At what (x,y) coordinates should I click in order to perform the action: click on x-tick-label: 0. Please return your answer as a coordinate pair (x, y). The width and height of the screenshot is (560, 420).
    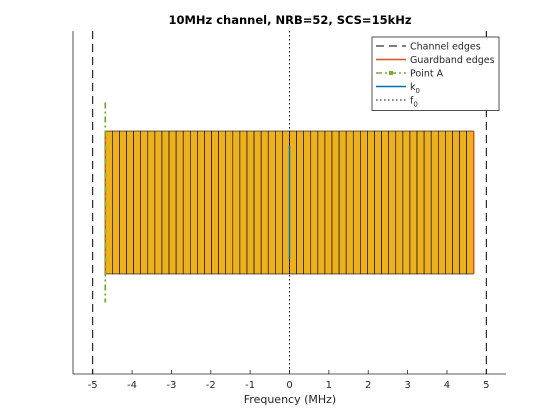
    Looking at the image, I should click on (289, 385).